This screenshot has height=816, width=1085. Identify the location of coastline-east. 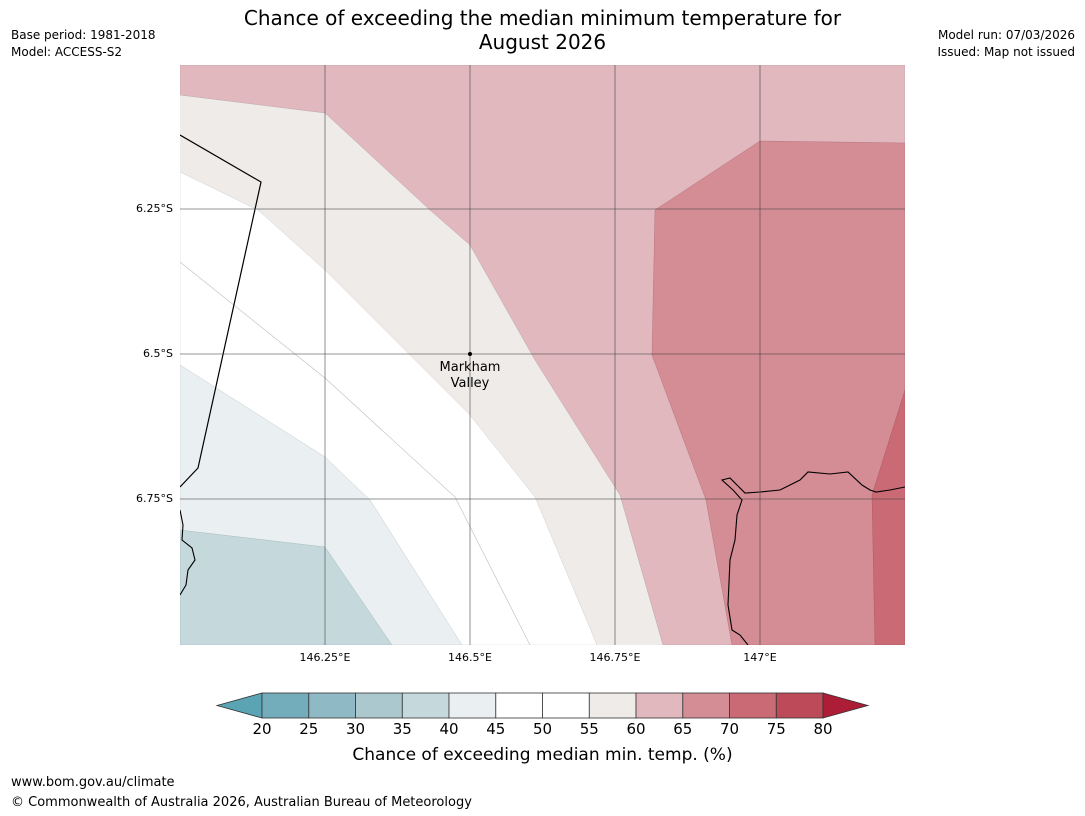
(812, 558).